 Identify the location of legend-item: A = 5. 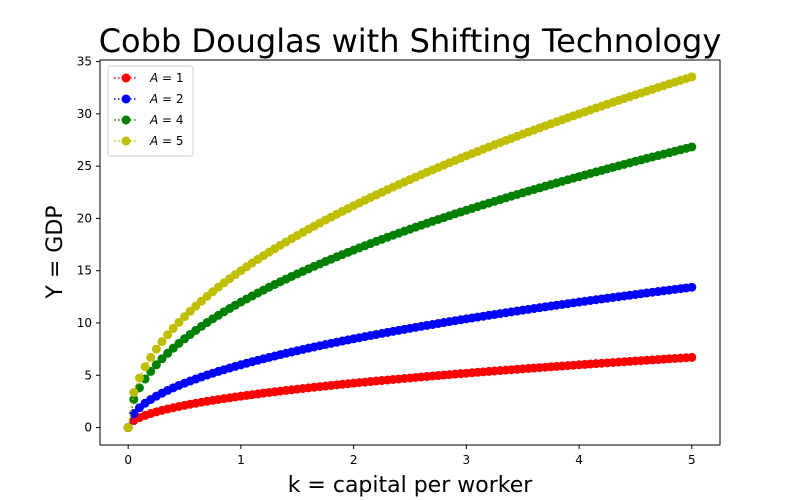
(149, 141).